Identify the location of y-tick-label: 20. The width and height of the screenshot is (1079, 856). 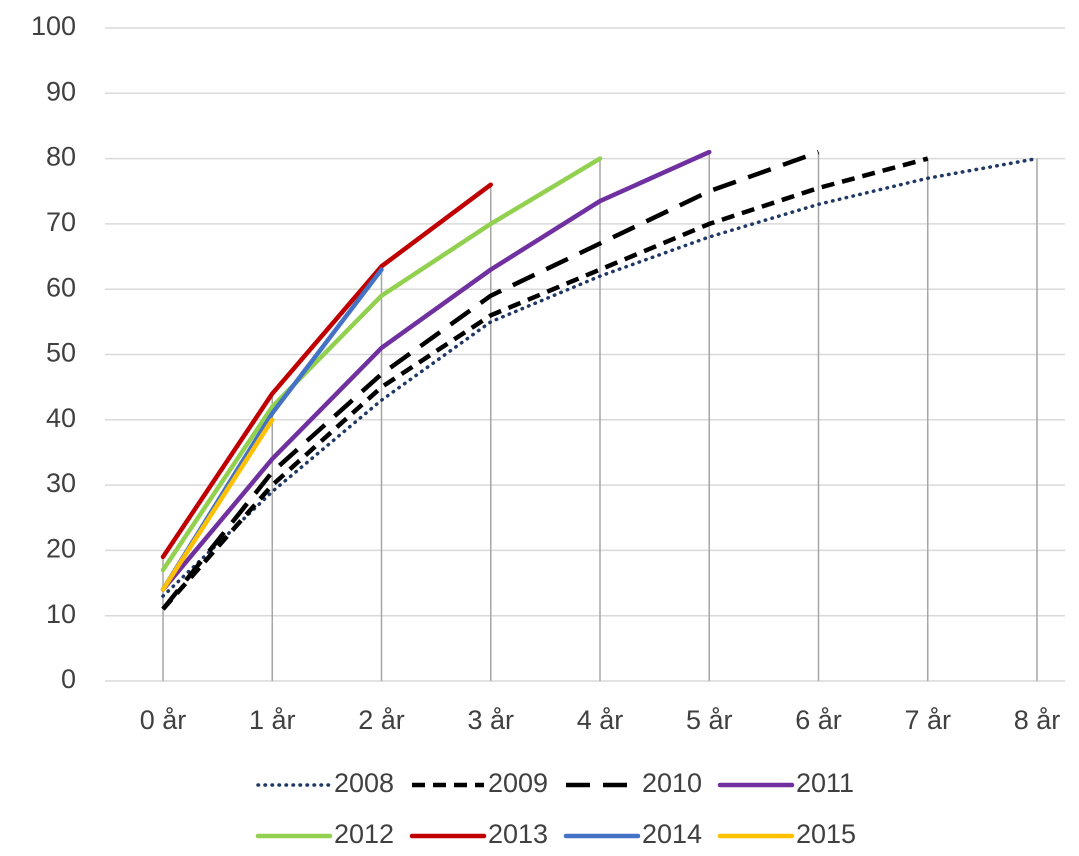
(61, 549).